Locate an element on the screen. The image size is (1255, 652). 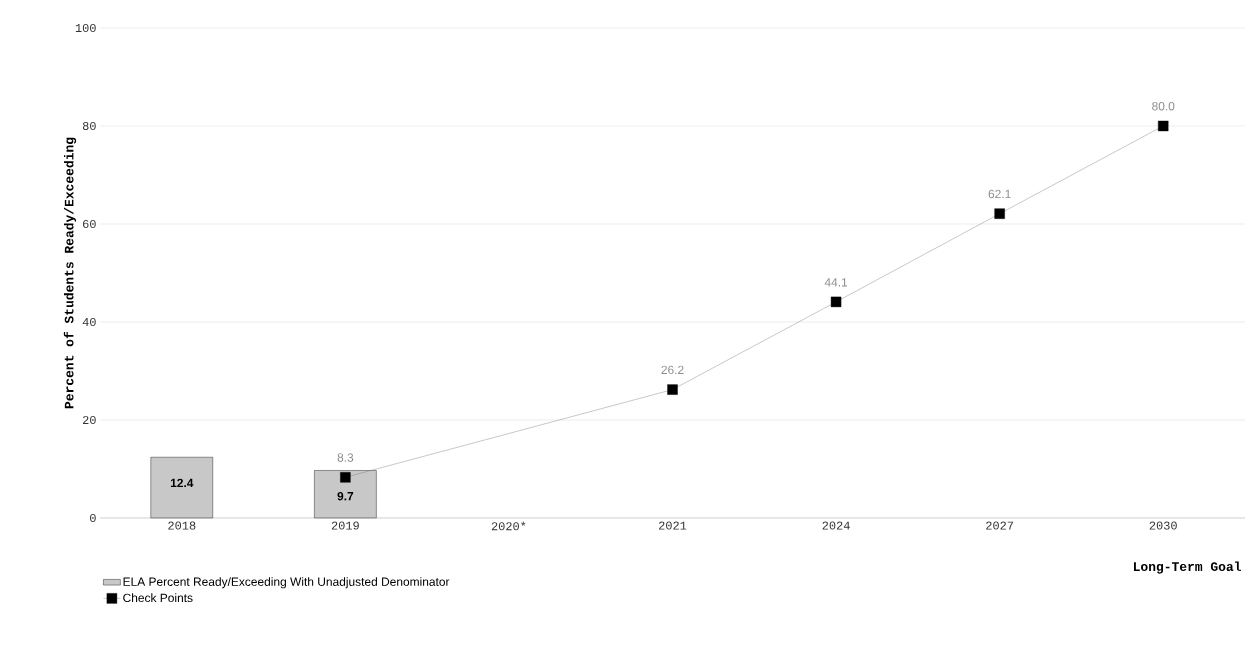
data-label: 80.0 is located at coordinates (1163, 106).